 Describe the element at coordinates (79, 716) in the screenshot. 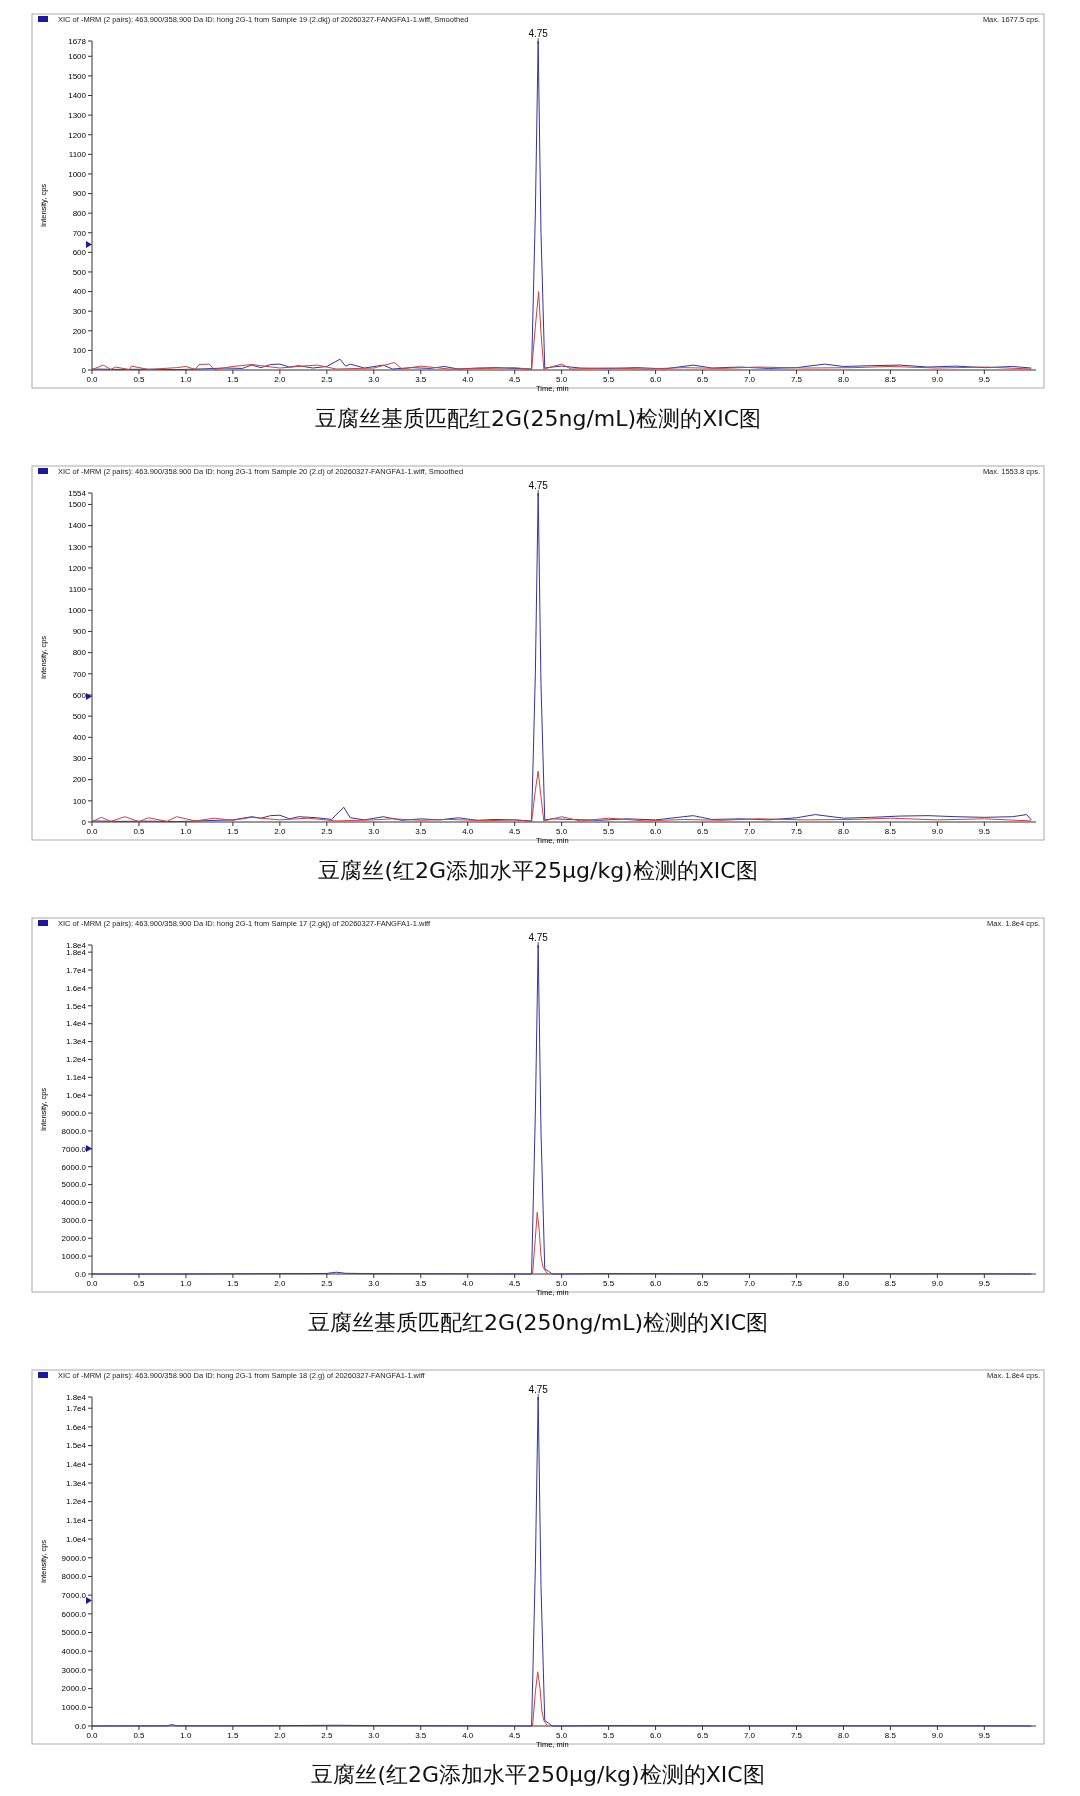

I see `y-tick-label: 500` at that location.